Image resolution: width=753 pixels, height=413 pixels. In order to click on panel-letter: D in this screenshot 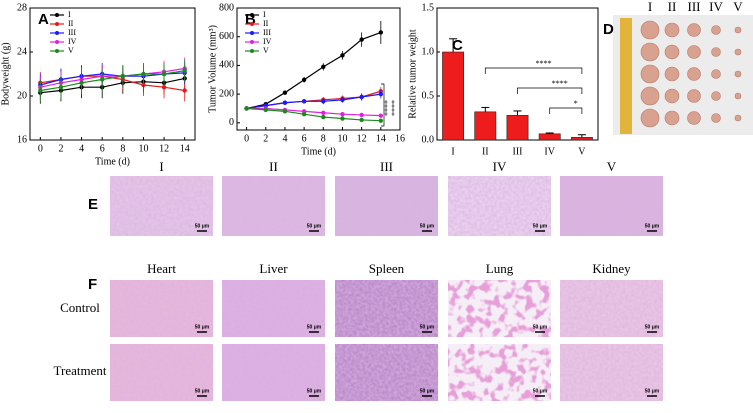, I will do `click(608, 29)`.